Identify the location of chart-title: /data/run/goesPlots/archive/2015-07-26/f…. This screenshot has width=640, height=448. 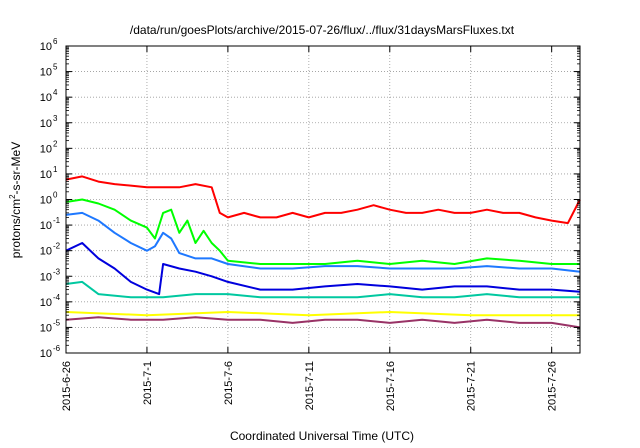
(322, 30).